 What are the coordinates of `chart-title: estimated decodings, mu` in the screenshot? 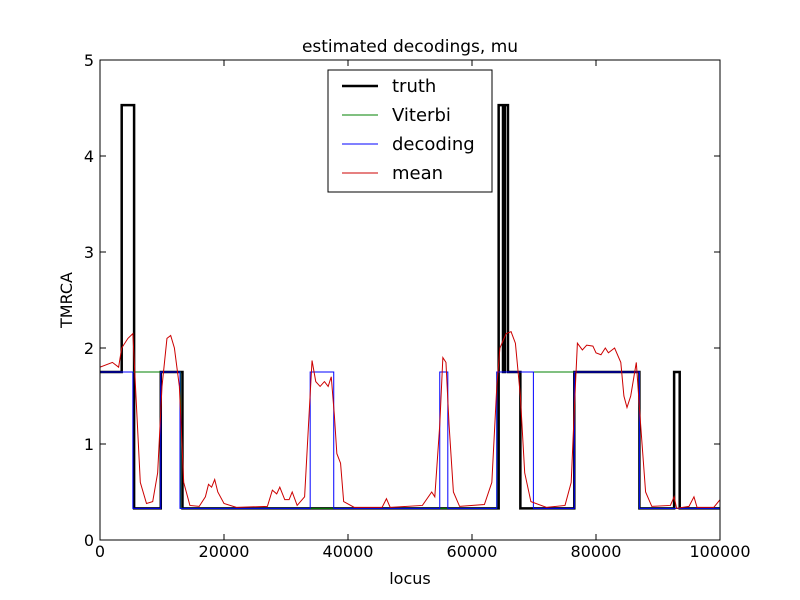 It's located at (410, 47).